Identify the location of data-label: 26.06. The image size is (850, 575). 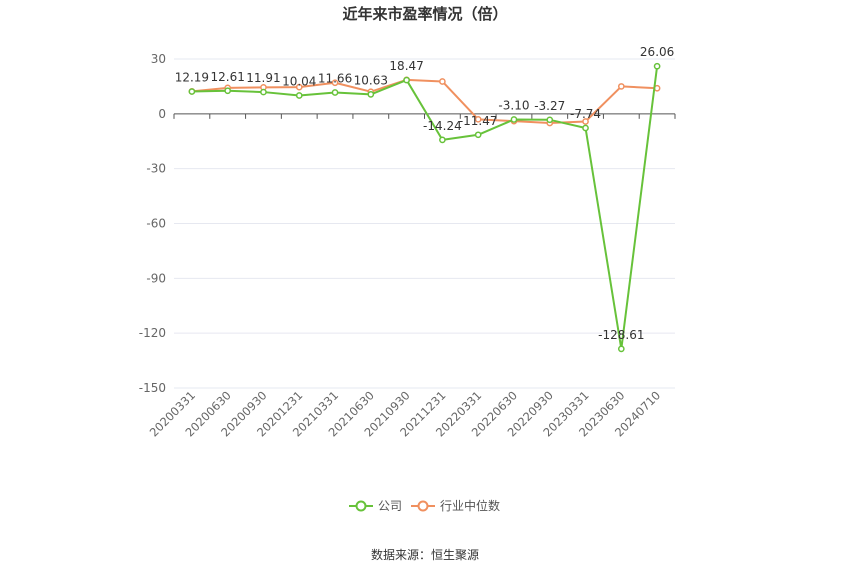
(657, 52).